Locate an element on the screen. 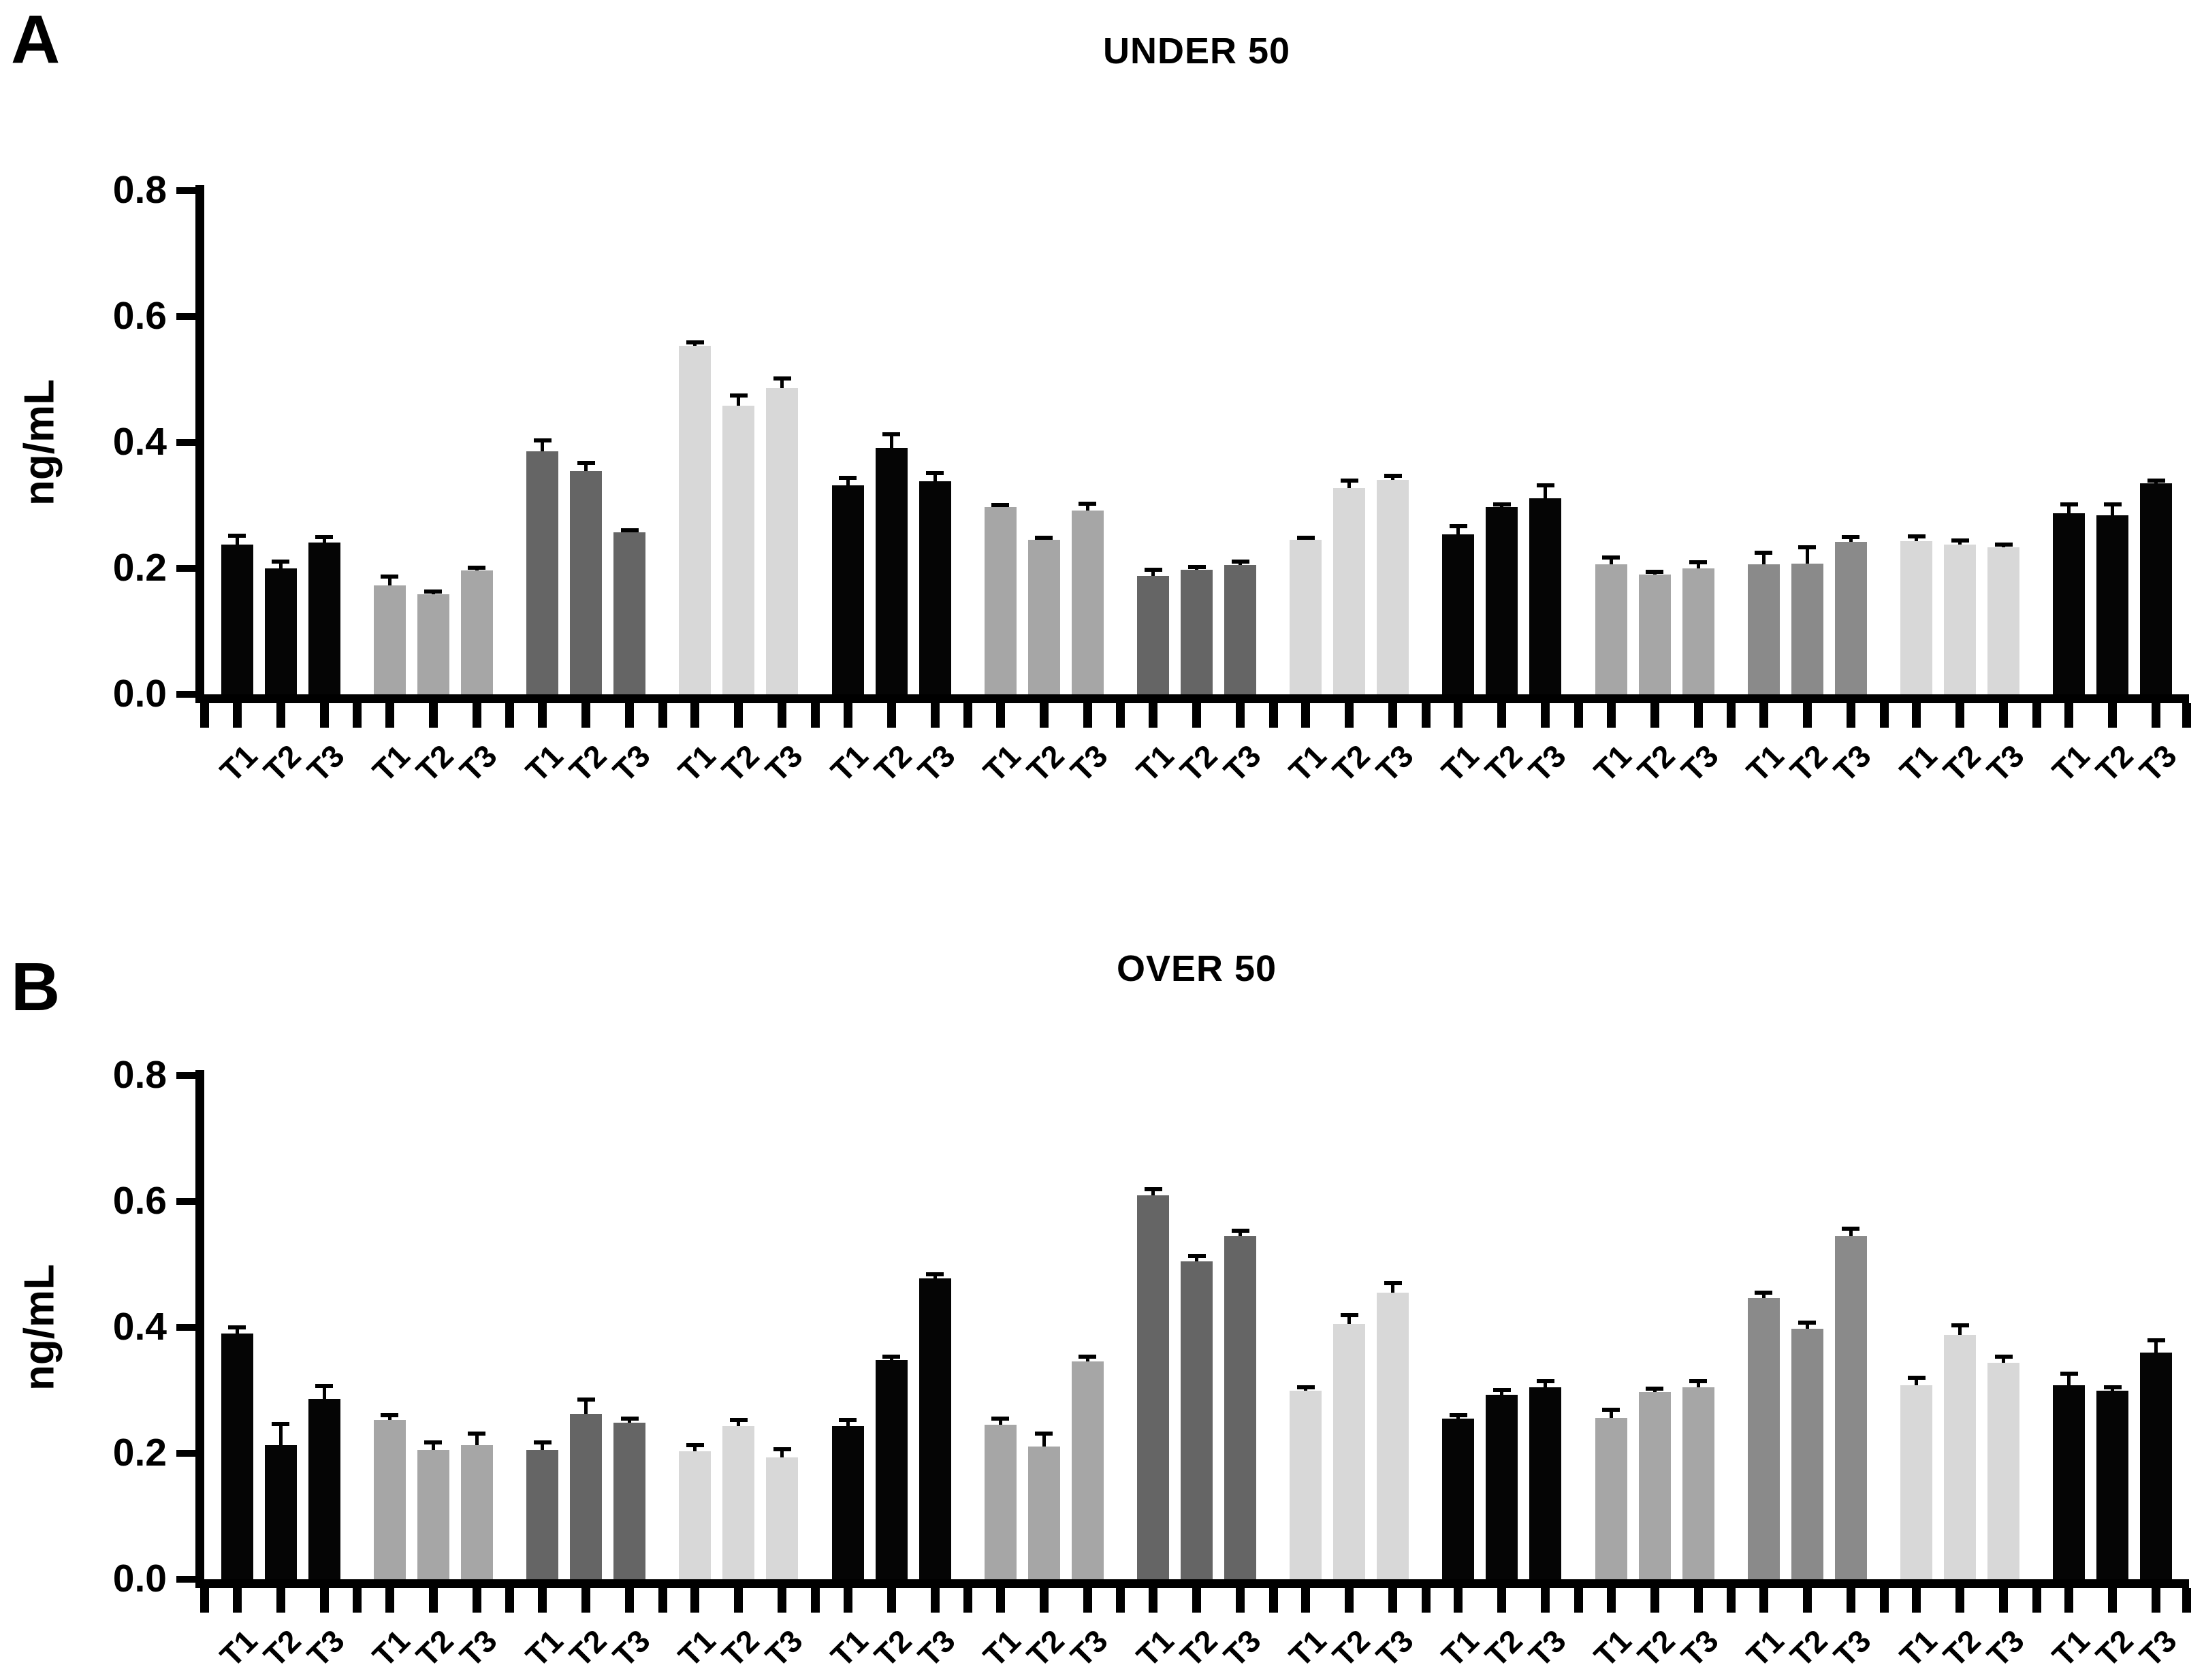 This screenshot has width=2204, height=1680. bar-t1-group7 is located at coordinates (1153, 1387).